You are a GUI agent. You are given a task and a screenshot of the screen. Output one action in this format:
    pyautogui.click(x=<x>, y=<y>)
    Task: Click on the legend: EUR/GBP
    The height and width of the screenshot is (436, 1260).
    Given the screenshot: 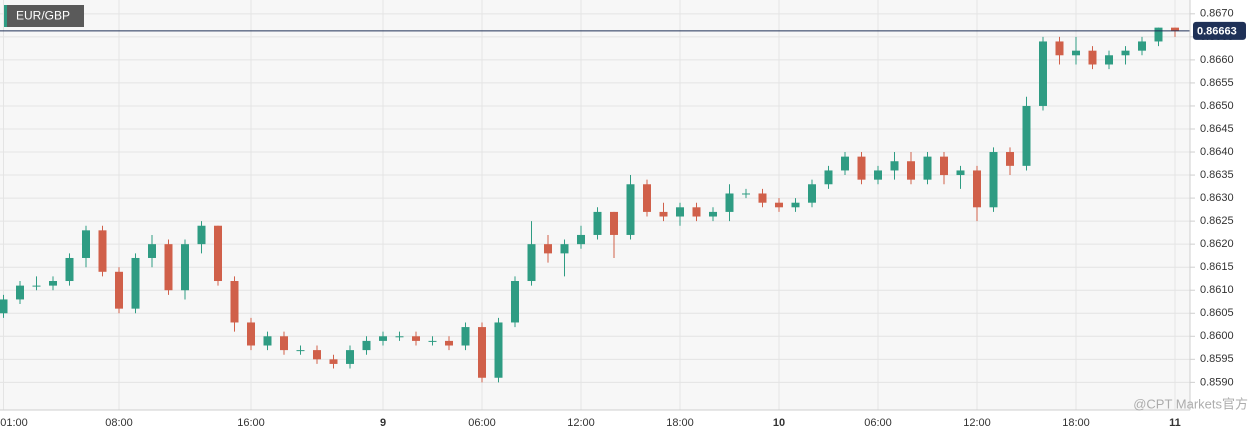 What is the action you would take?
    pyautogui.click(x=44, y=16)
    